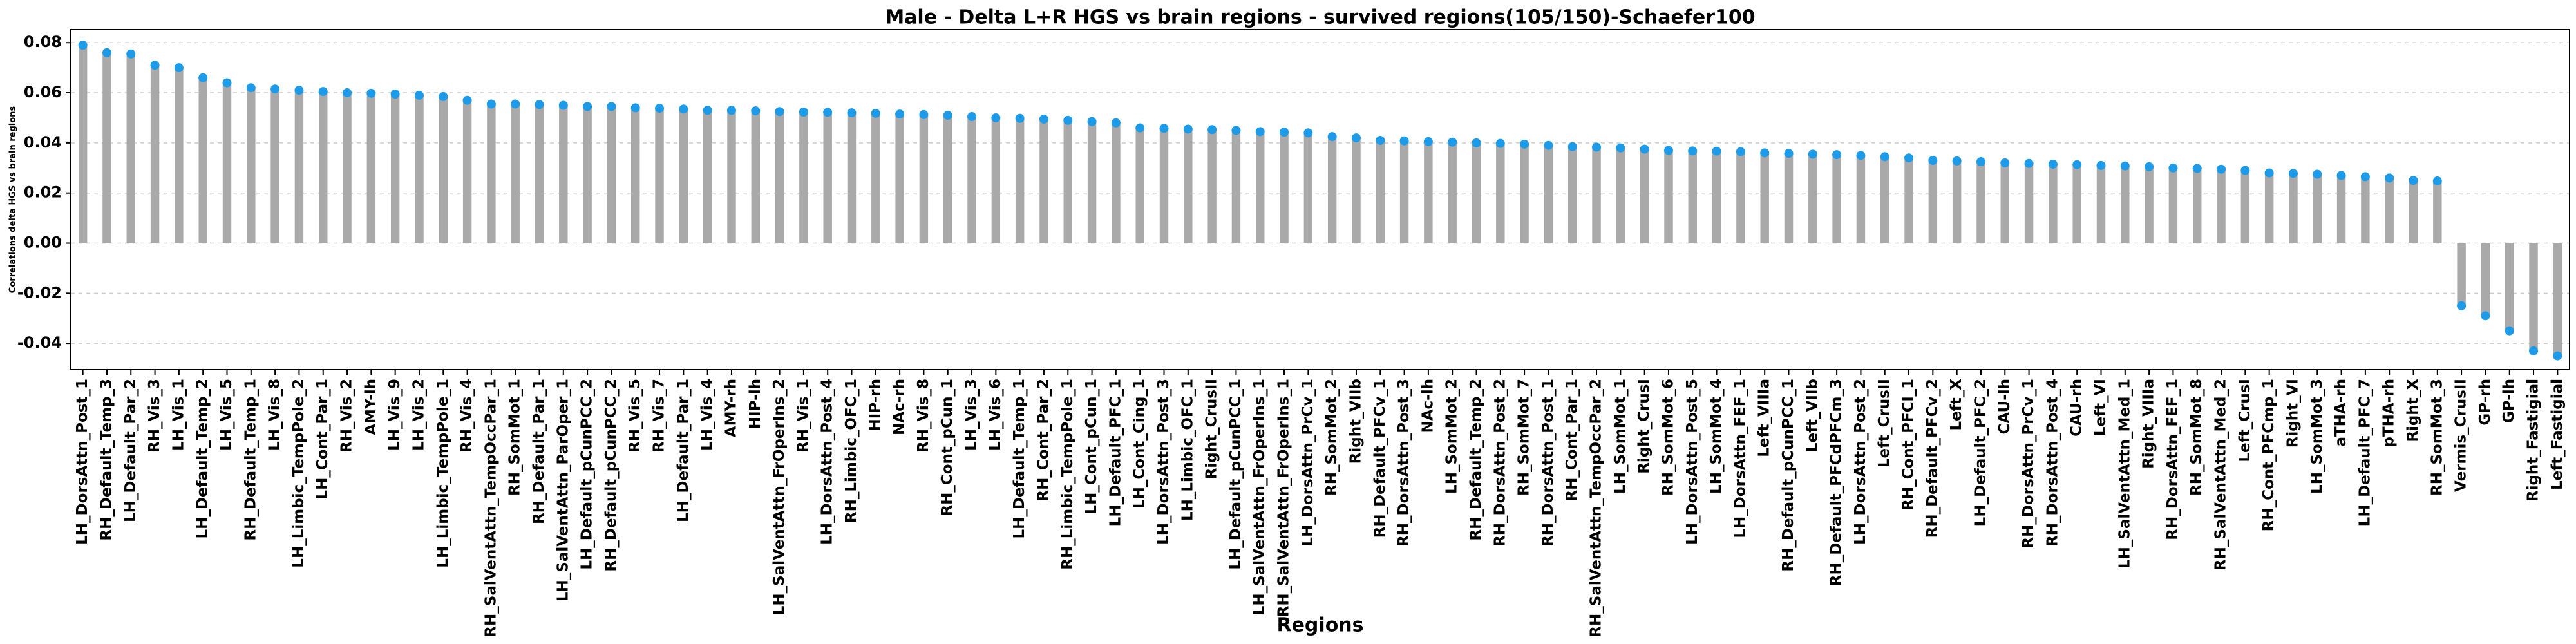 This screenshot has width=2576, height=644. Describe the element at coordinates (1548, 463) in the screenshot. I see `x-tick-label: RH_DorsAttn_Post_1` at that location.